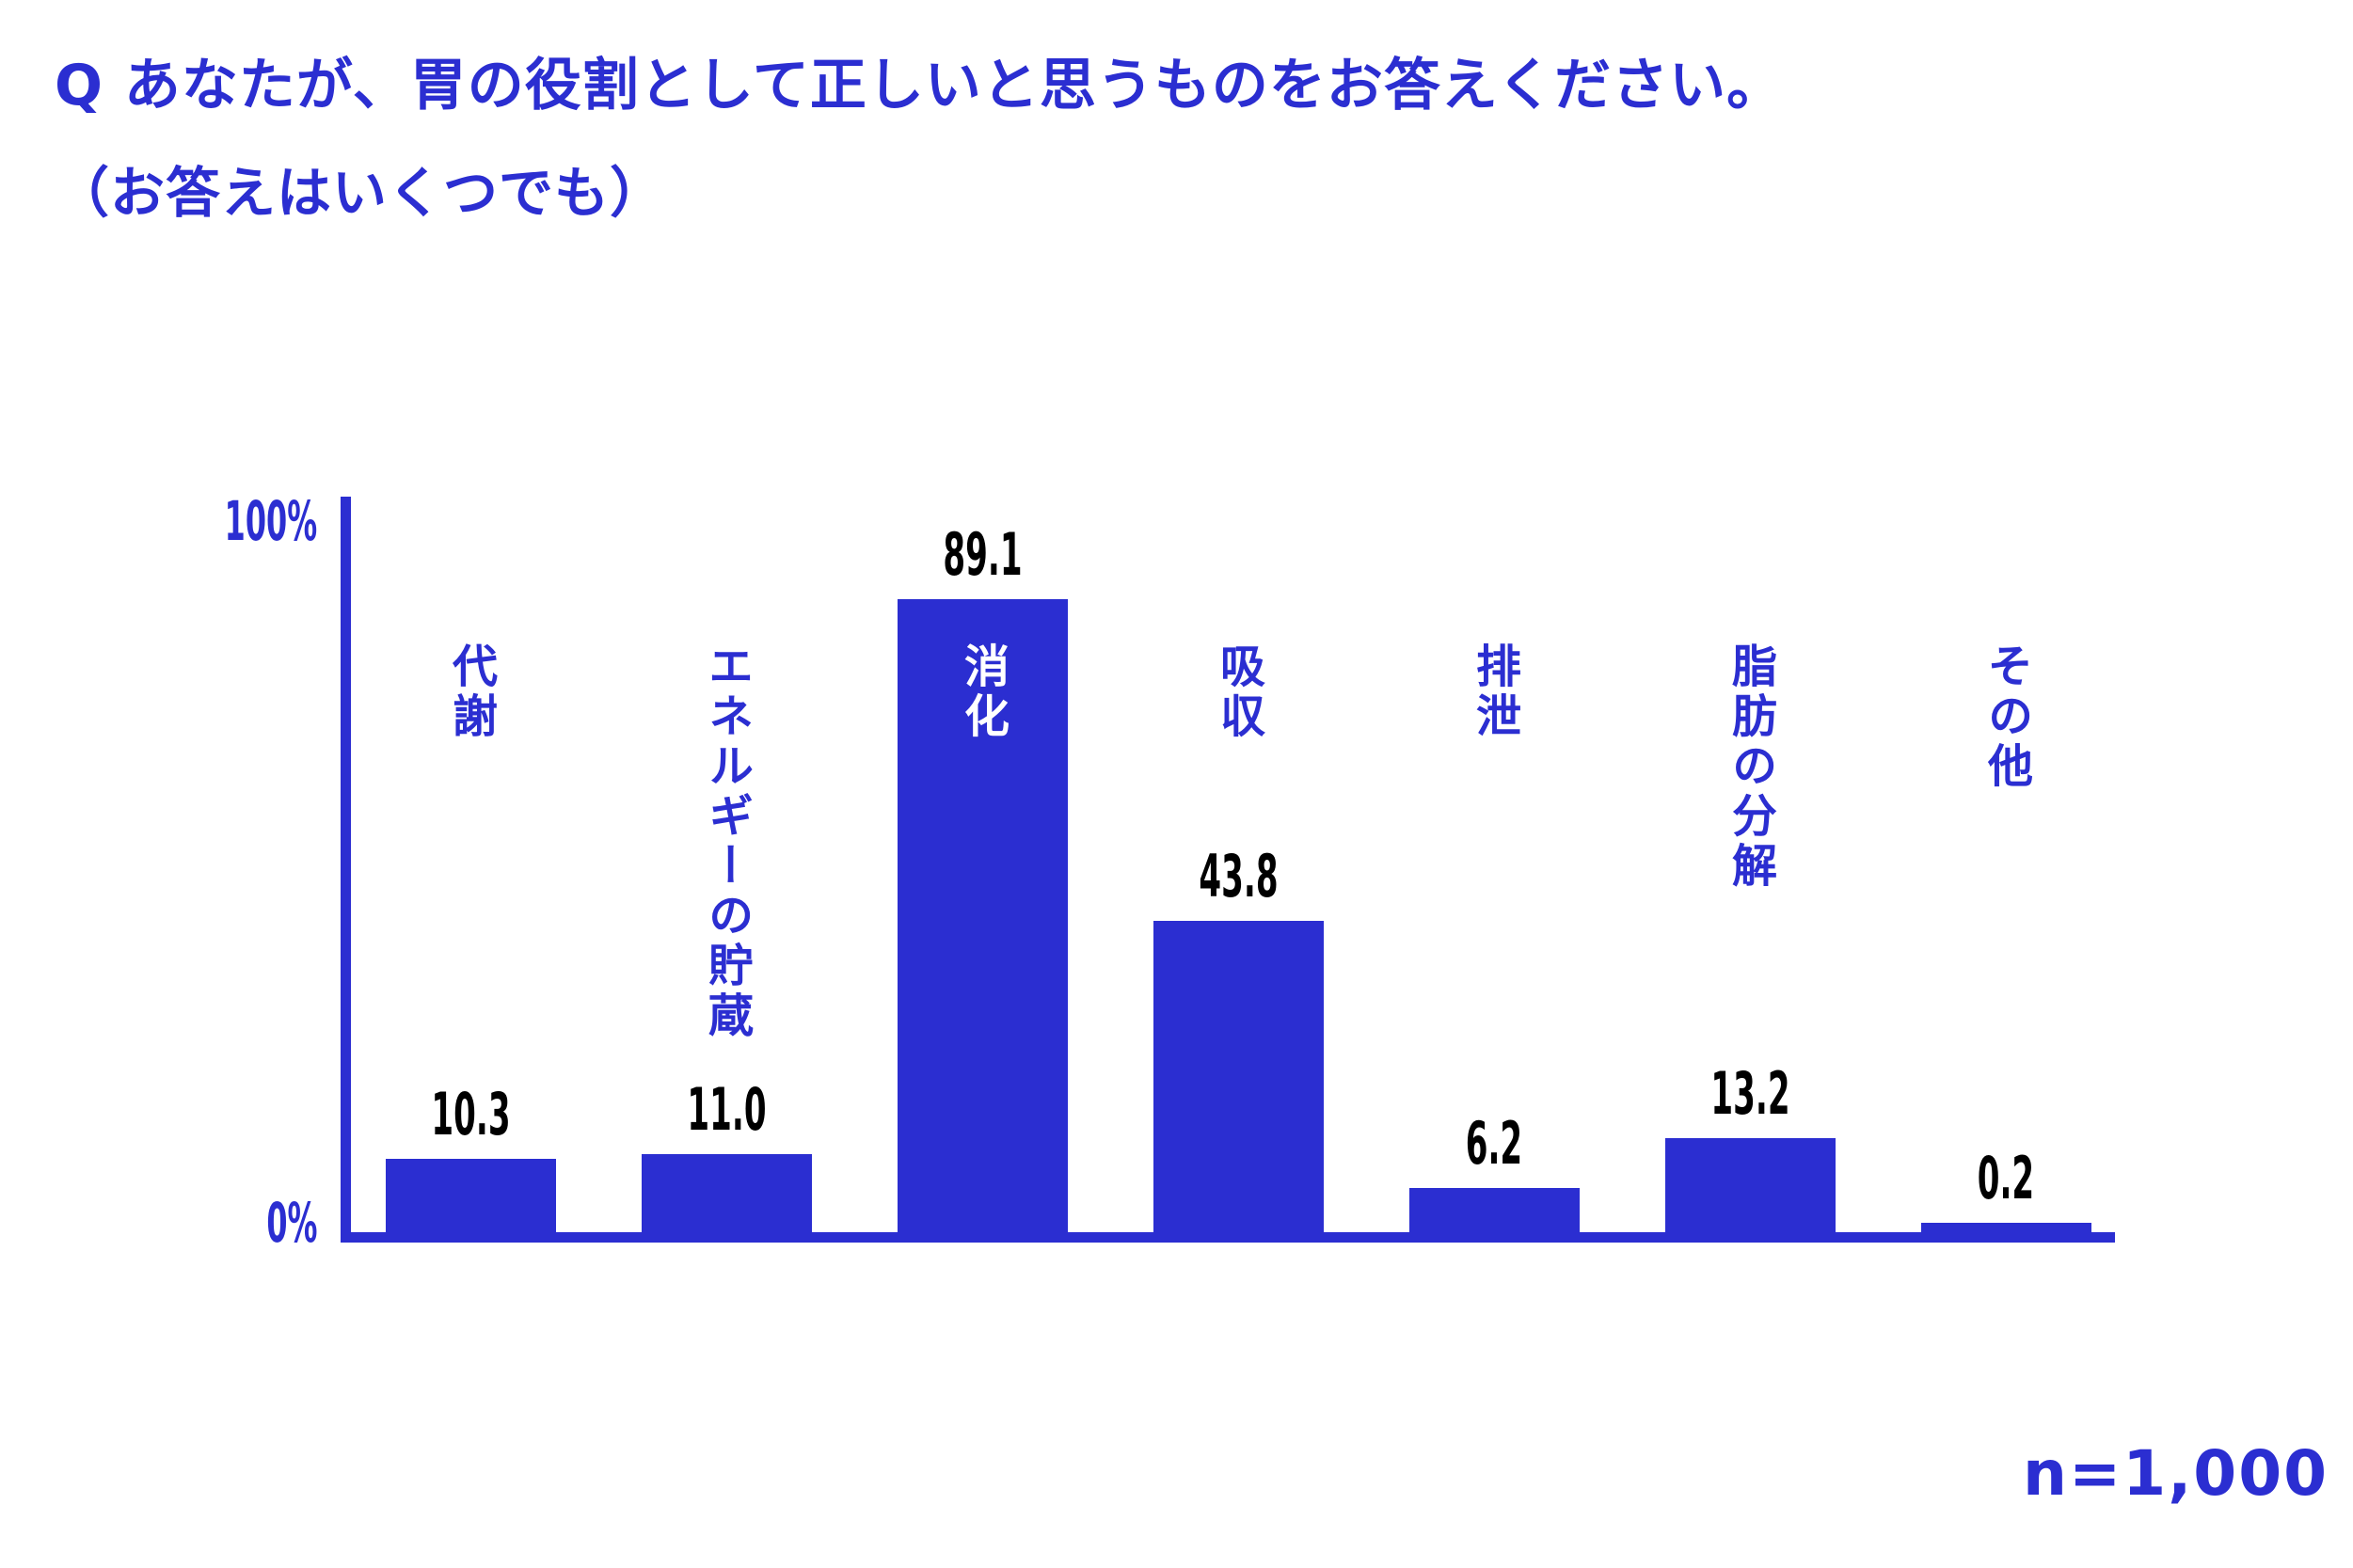 The width and height of the screenshot is (2353, 1568). I want to click on bar-value-label-5: 13.2, so click(1750, 1094).